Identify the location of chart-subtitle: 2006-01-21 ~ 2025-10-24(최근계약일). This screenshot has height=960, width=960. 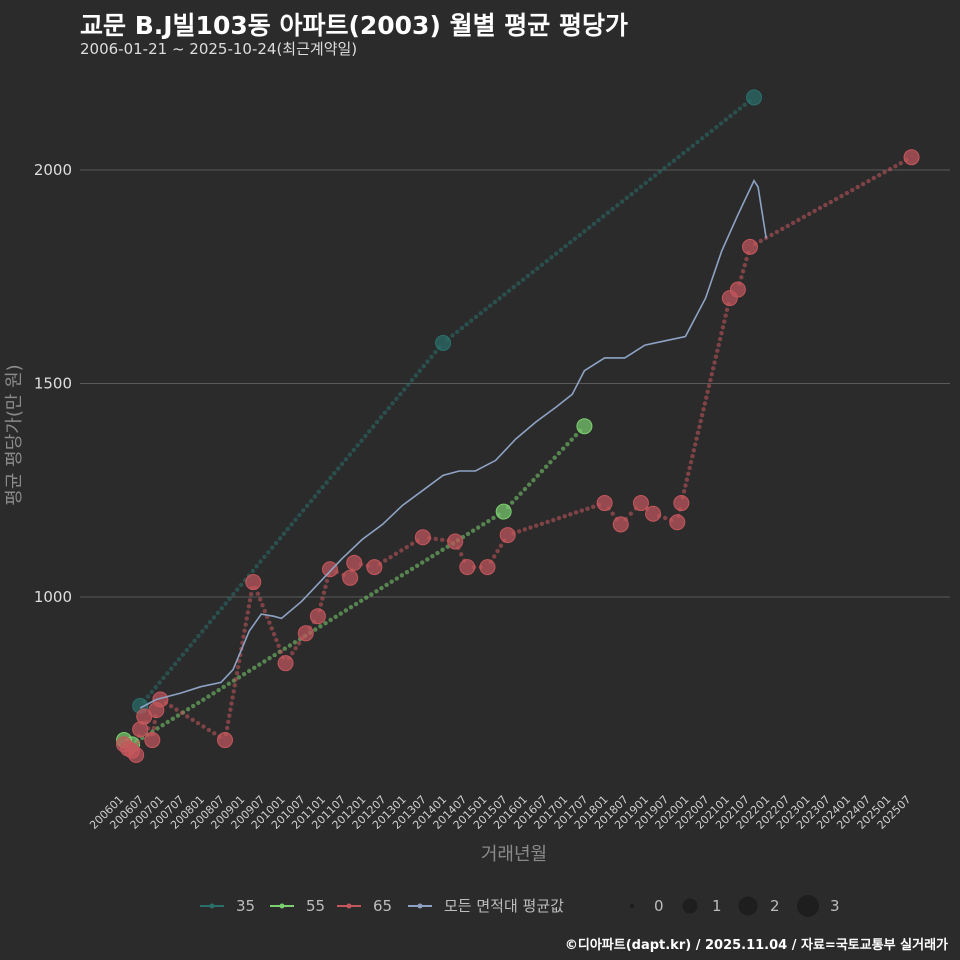
(219, 49).